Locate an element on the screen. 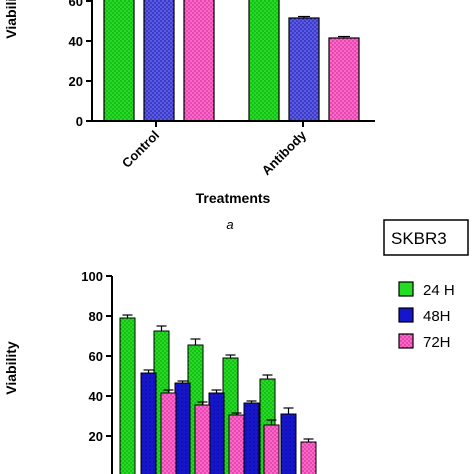 The image size is (474, 474). bottom-bar-g1-72h is located at coordinates (168, 433).